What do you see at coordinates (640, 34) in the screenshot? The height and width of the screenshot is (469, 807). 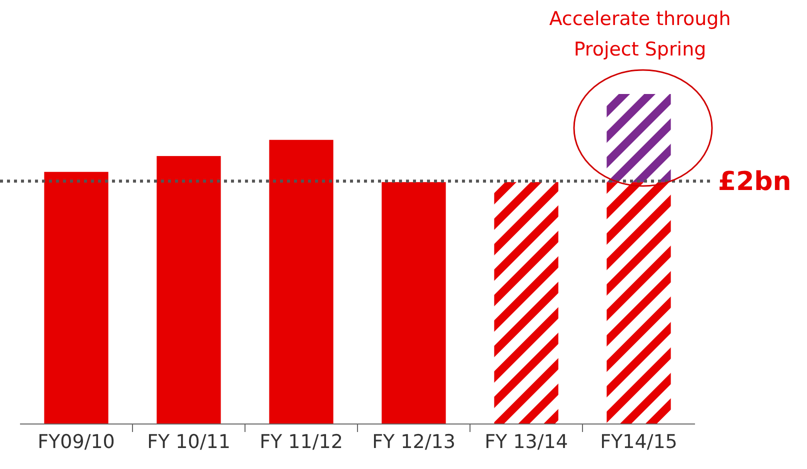 I see `text: Accelerate through Project Spring` at bounding box center [640, 34].